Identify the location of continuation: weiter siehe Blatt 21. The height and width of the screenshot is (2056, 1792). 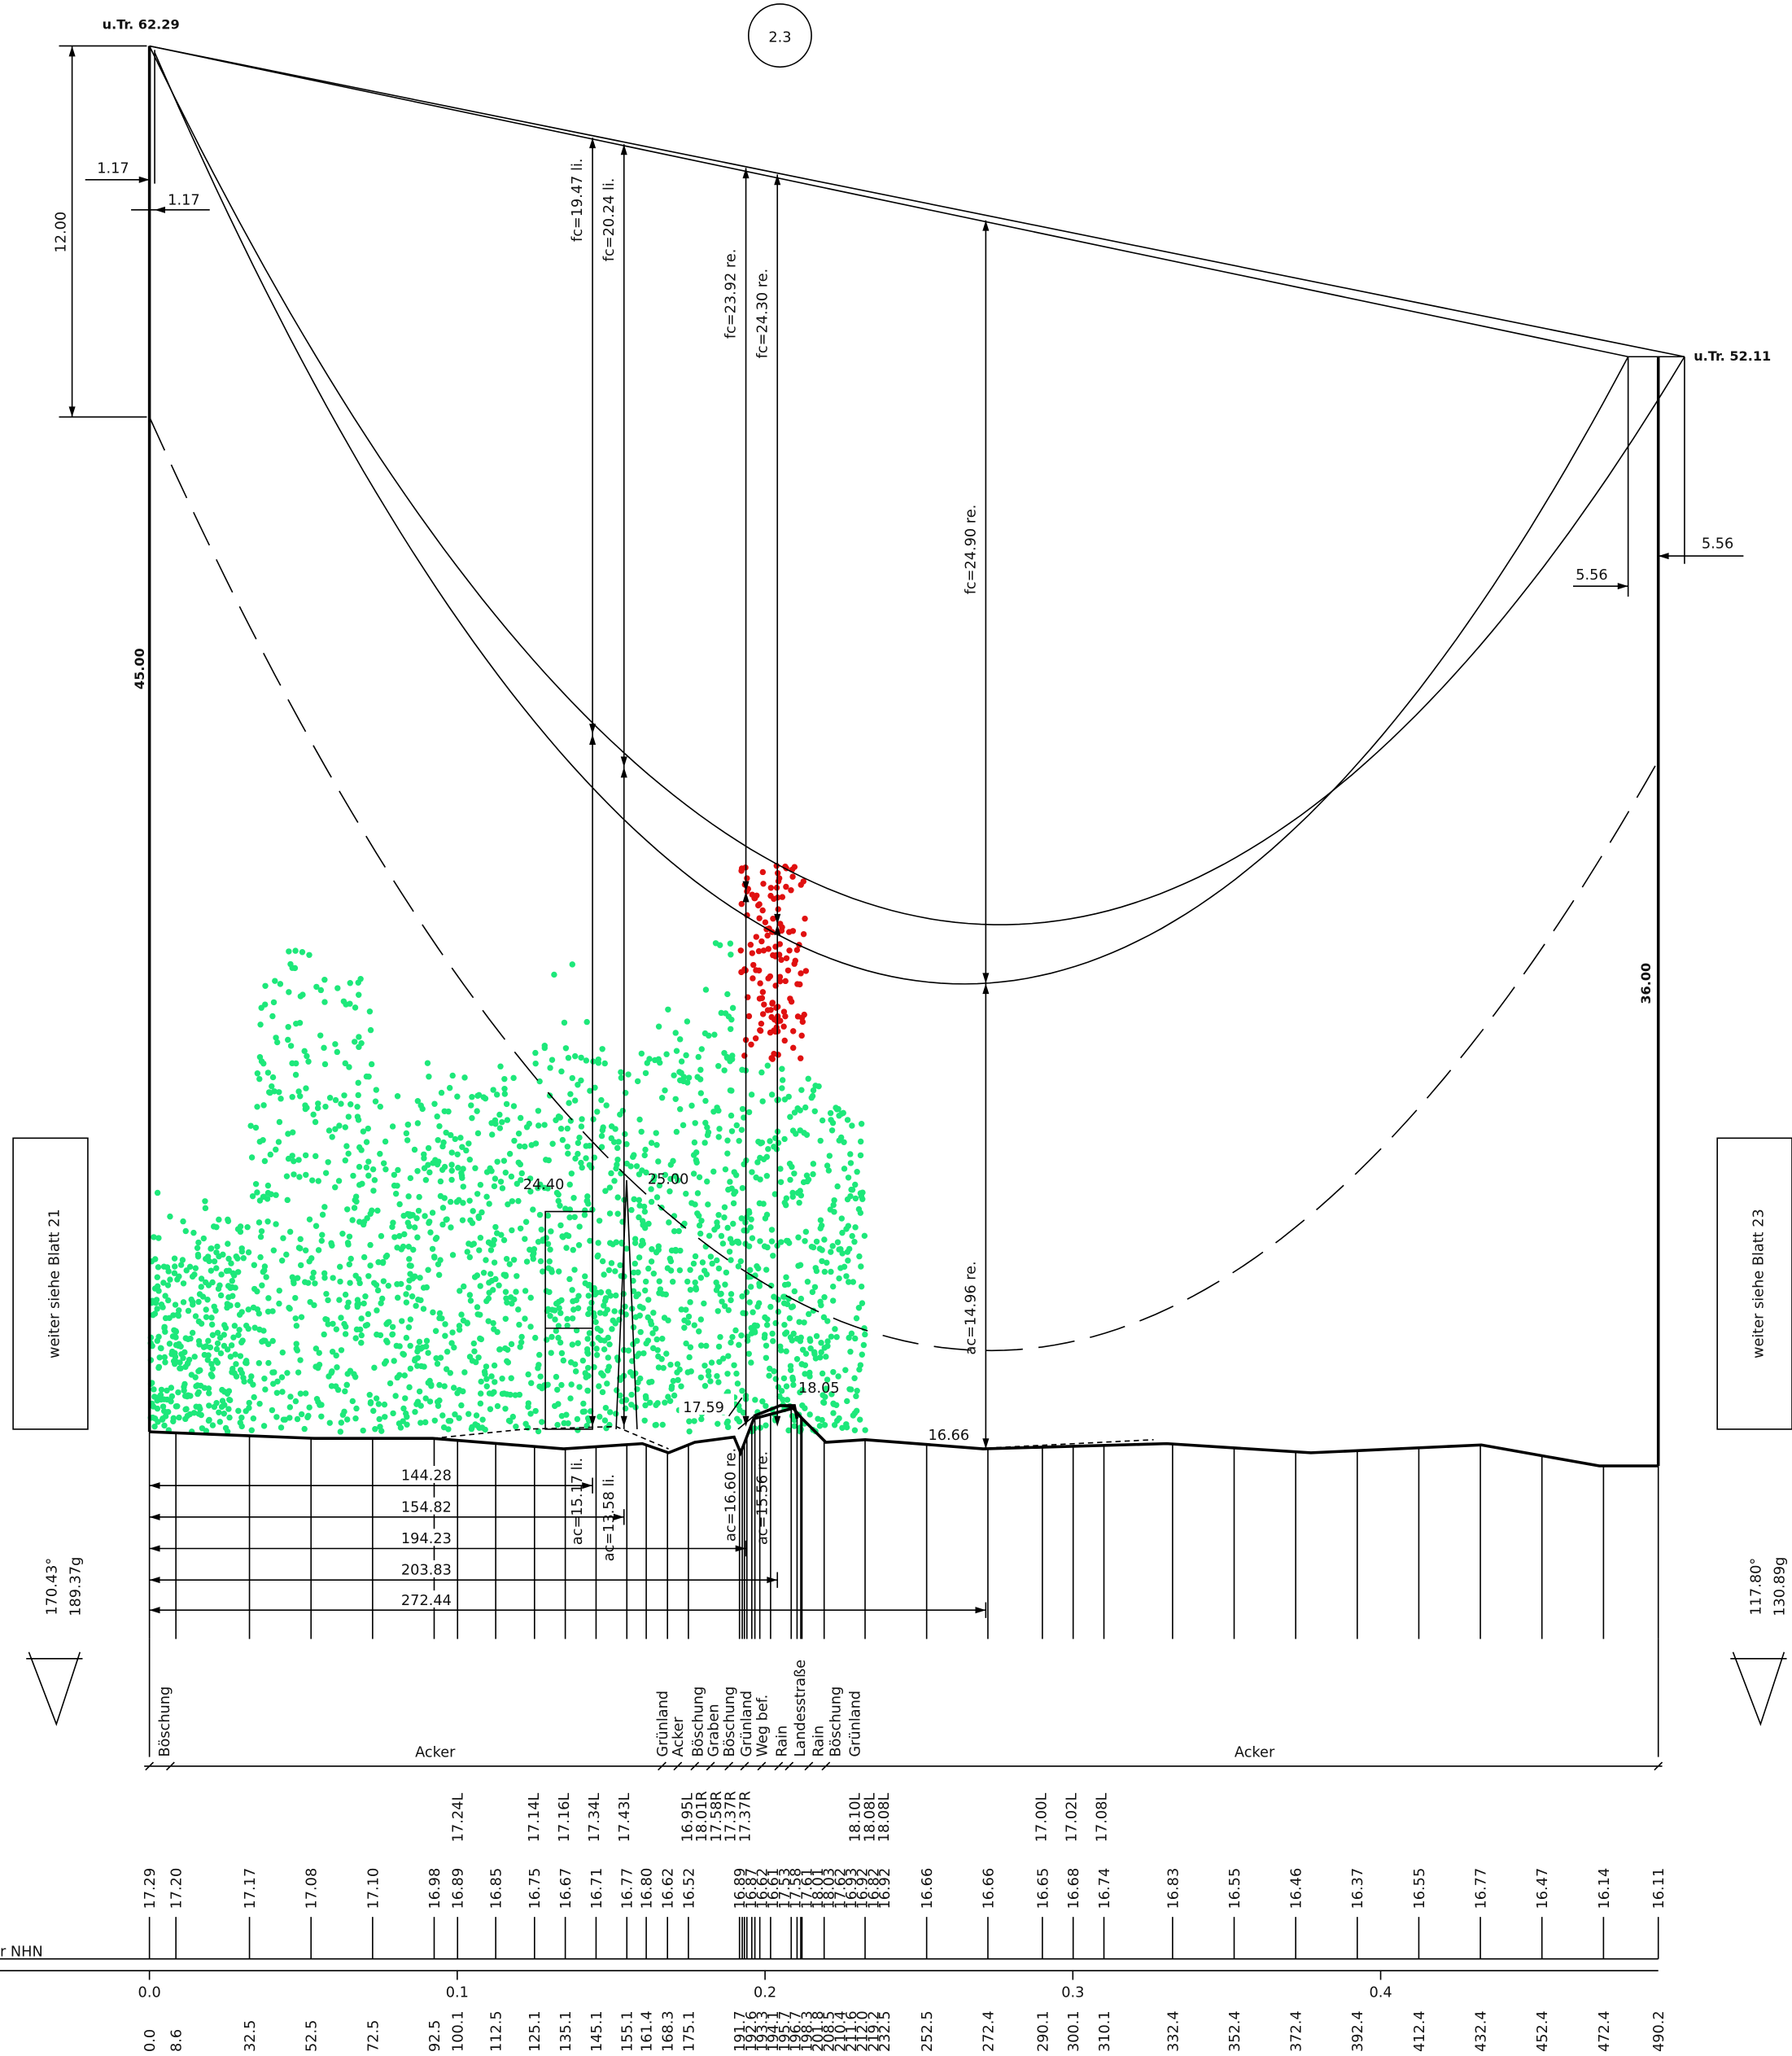
(54, 1283).